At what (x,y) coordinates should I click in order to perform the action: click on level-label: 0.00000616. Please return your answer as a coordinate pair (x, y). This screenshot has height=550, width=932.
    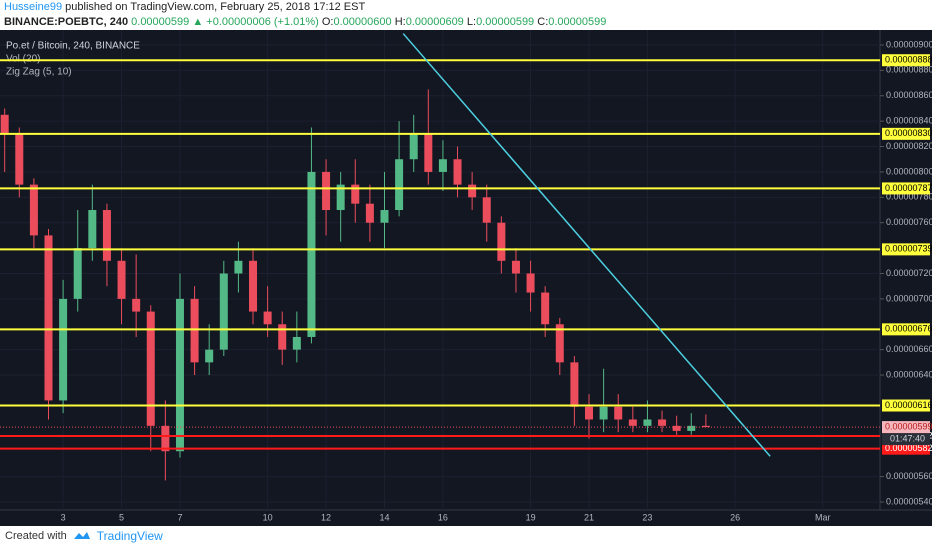
    Looking at the image, I should click on (908, 405).